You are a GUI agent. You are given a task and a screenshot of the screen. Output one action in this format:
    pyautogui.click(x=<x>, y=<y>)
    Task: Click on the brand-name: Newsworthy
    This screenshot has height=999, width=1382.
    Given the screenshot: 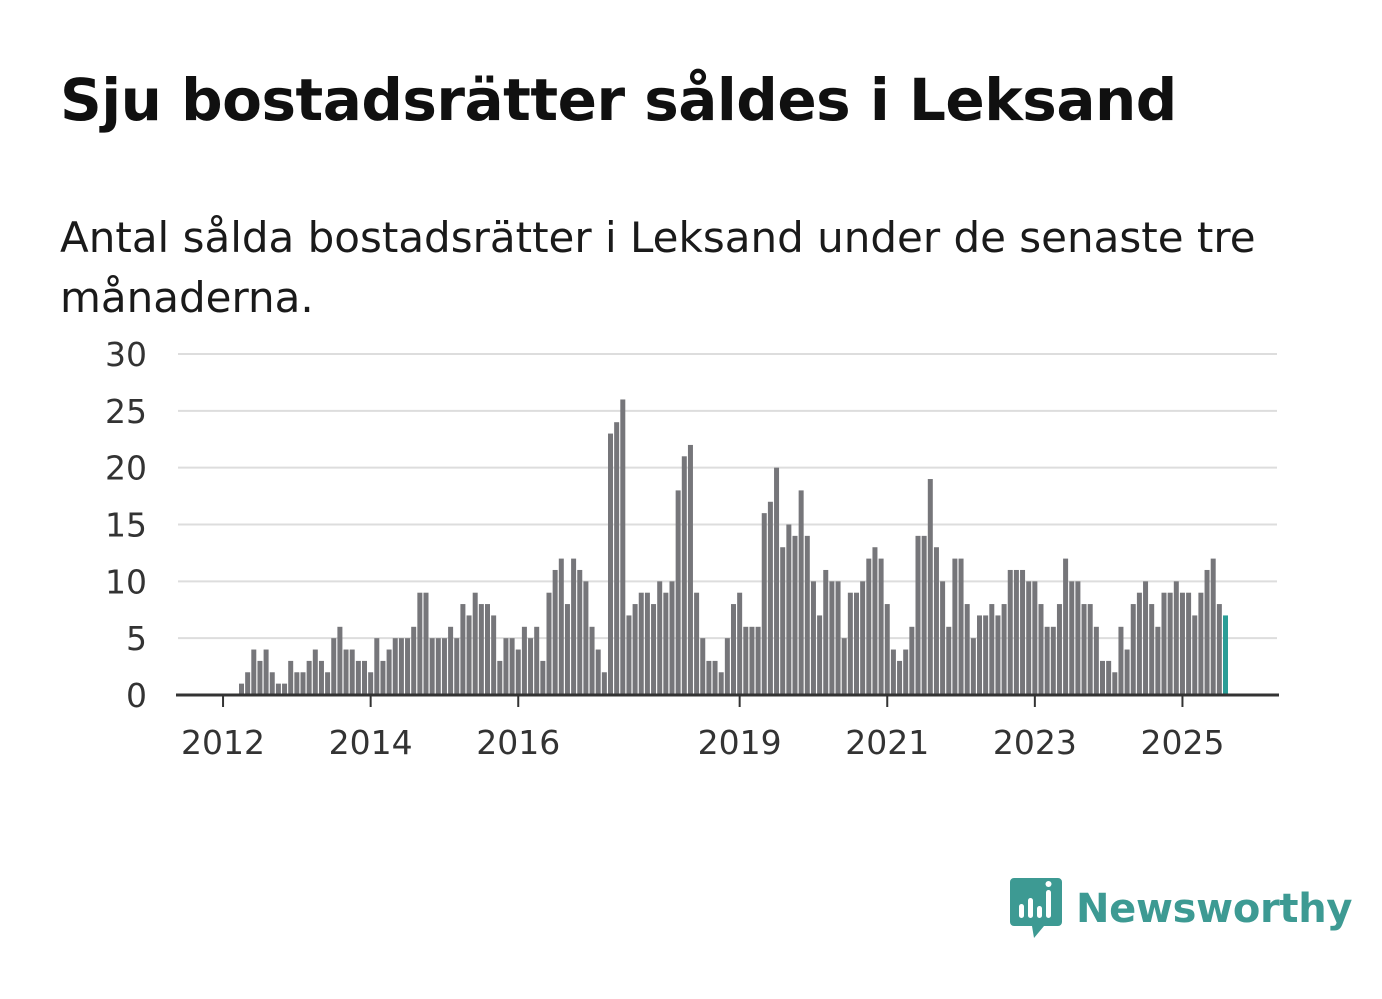 What is the action you would take?
    pyautogui.click(x=1214, y=909)
    